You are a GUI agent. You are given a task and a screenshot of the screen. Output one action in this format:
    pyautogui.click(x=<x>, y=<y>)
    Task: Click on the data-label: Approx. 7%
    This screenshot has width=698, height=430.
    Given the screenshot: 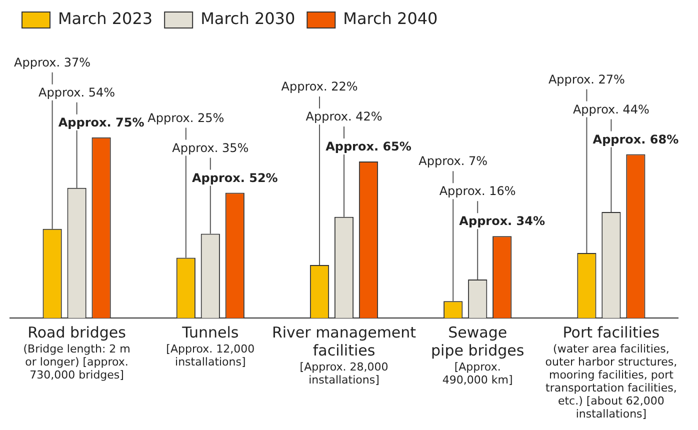 What is the action you would take?
    pyautogui.click(x=453, y=161)
    